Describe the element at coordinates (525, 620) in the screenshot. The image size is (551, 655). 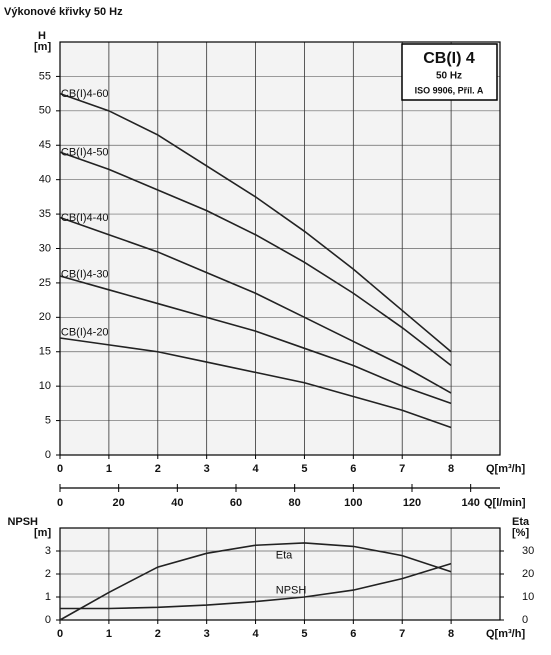
I see `y2-tick-label: 0` at that location.